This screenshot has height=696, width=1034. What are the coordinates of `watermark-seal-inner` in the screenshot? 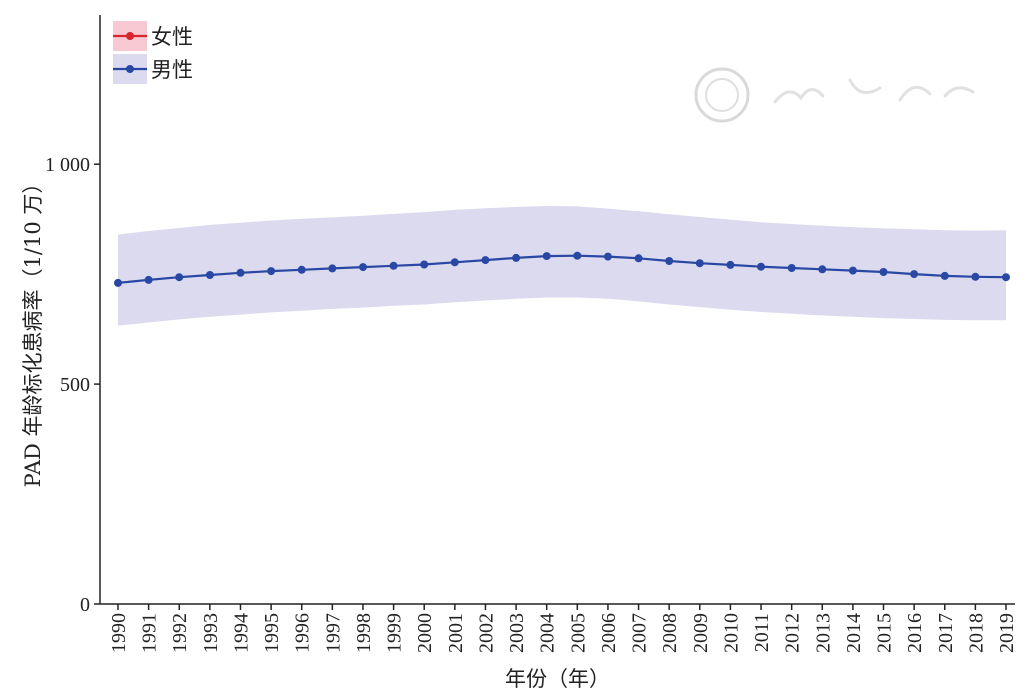 It's located at (722, 95).